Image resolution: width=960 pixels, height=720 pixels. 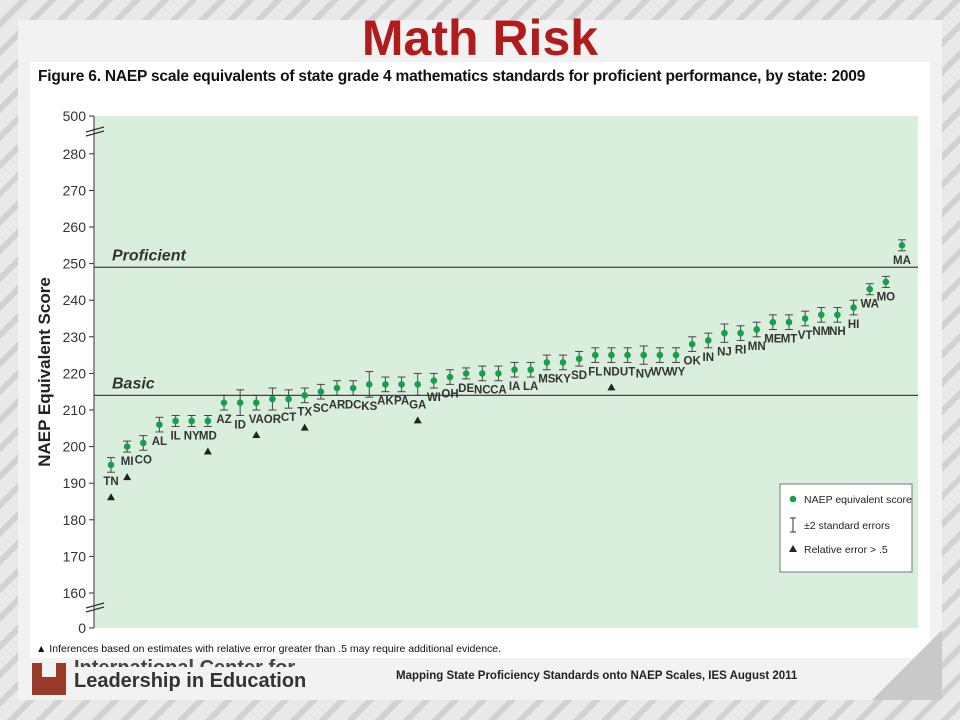 What do you see at coordinates (75, 300) in the screenshot?
I see `y-tick-label: 240` at bounding box center [75, 300].